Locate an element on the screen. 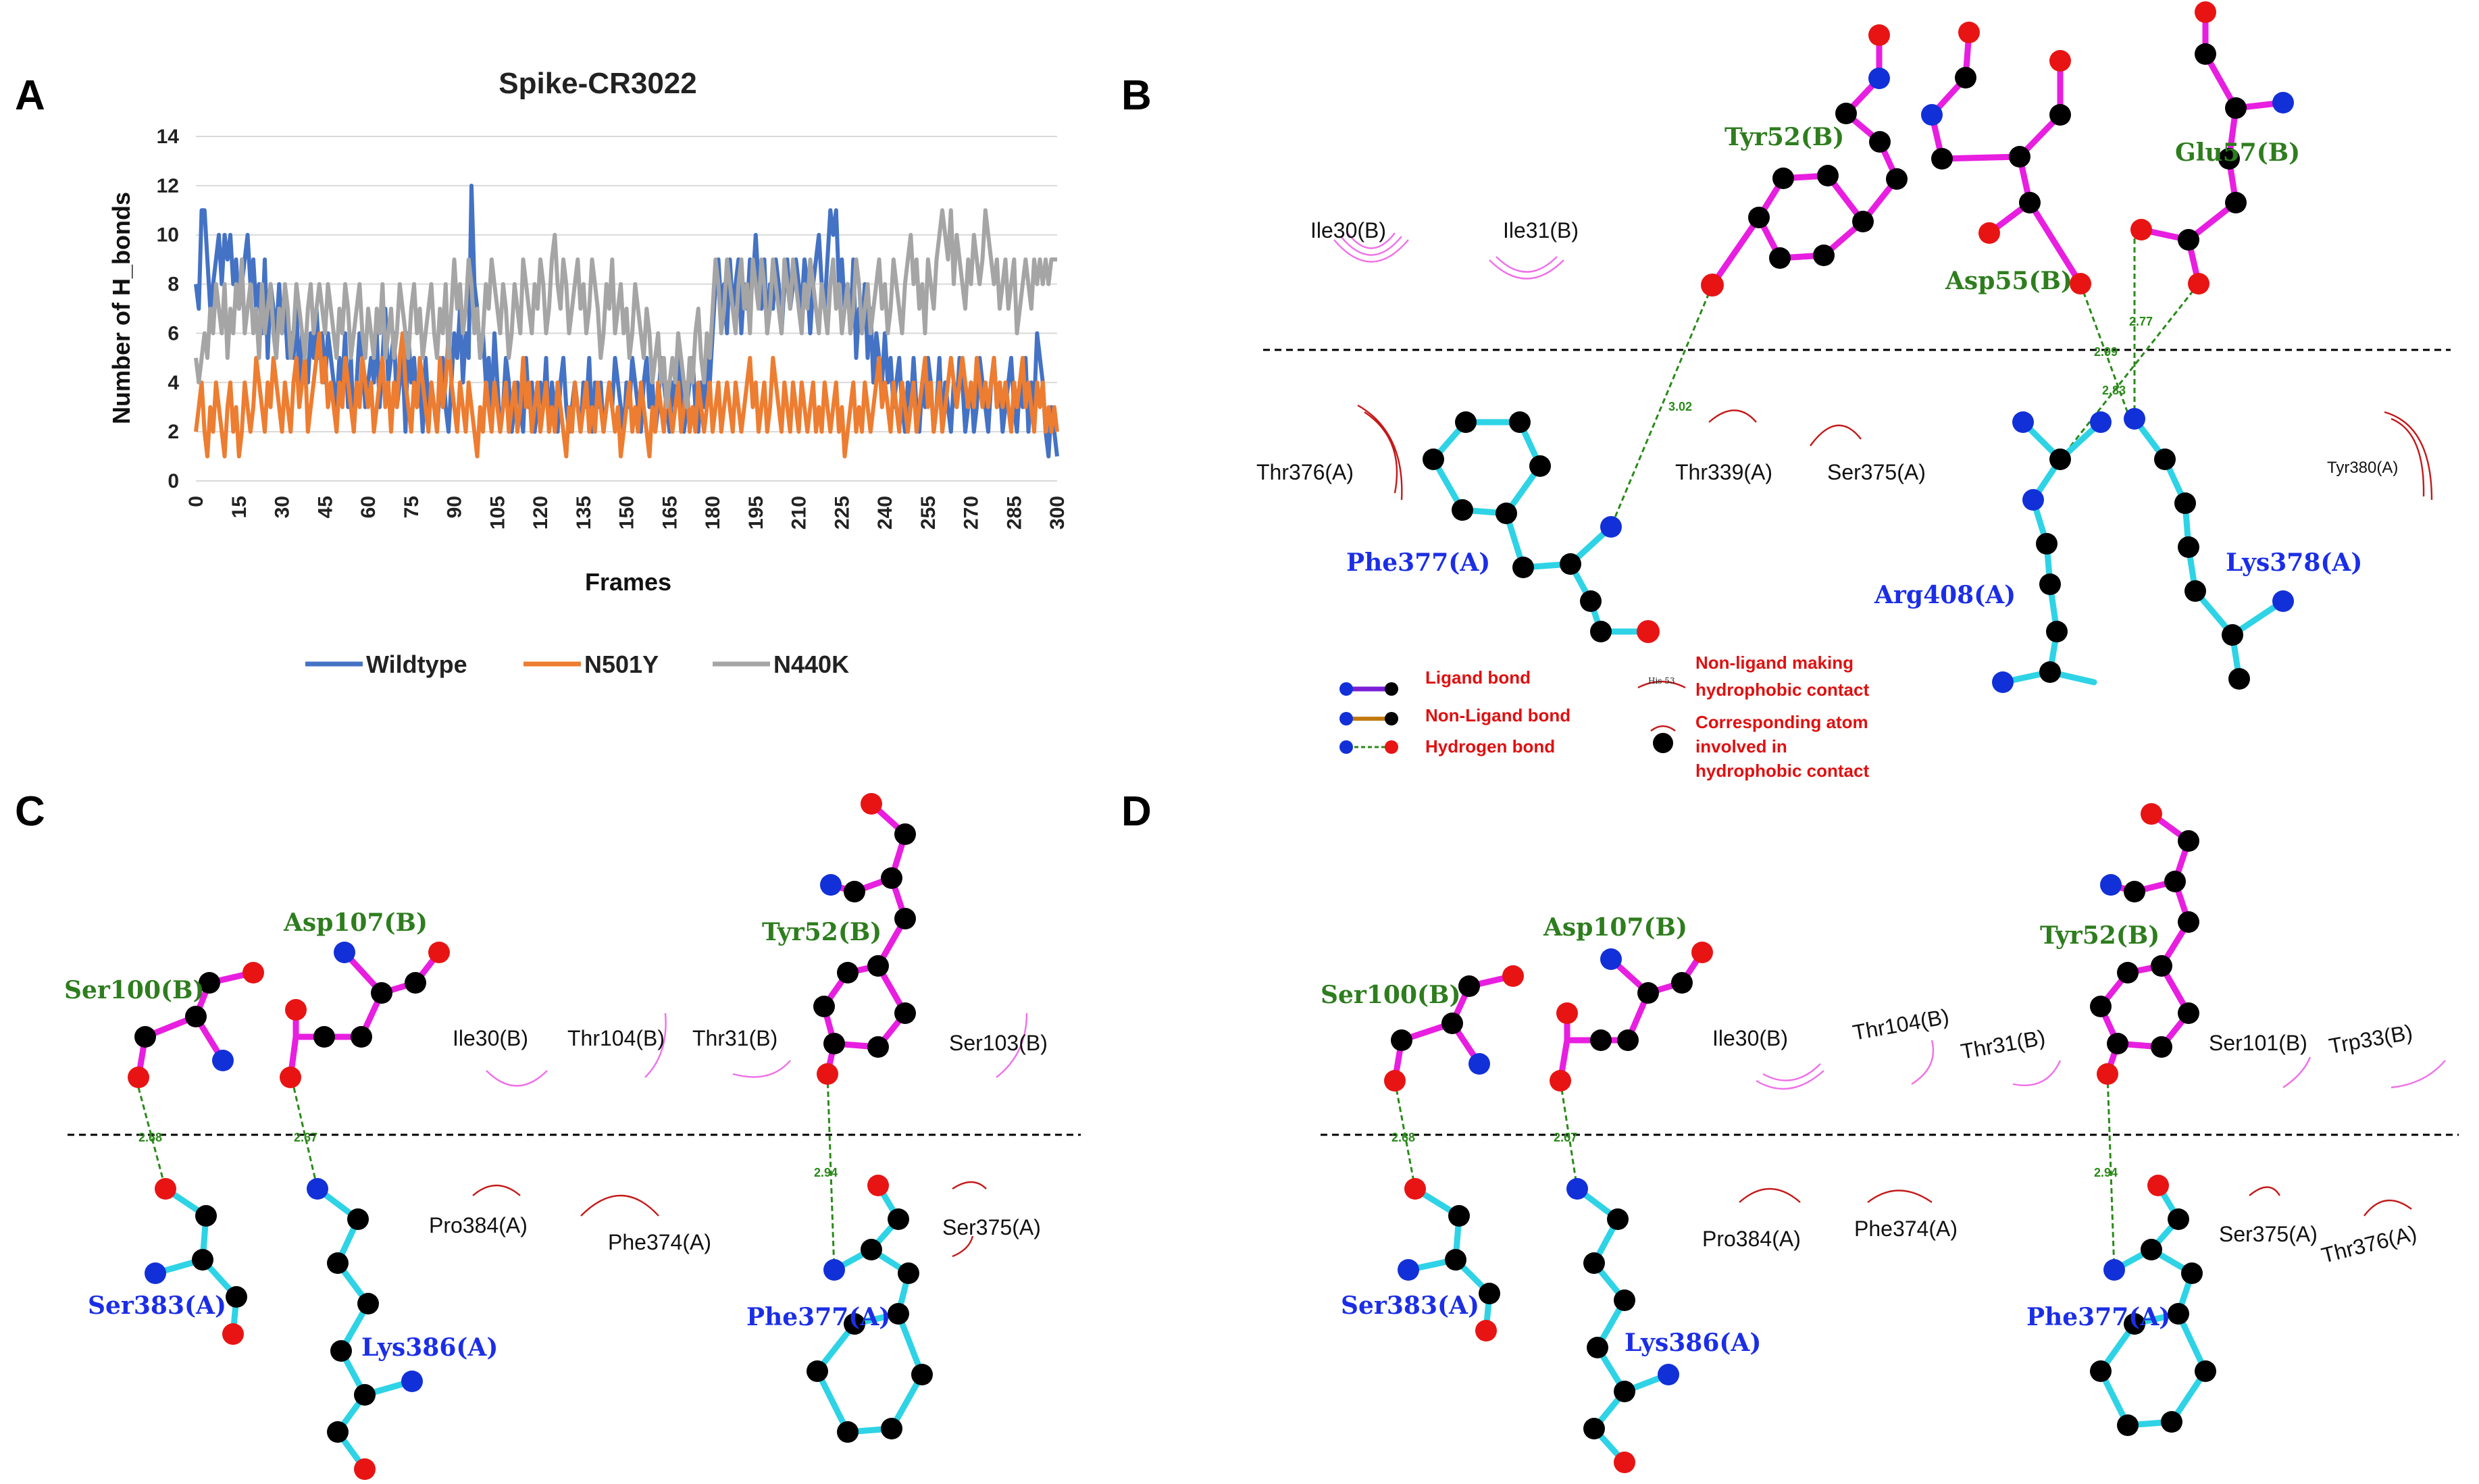 This screenshot has width=2479, height=1484. x-tick-label: 135 is located at coordinates (584, 513).